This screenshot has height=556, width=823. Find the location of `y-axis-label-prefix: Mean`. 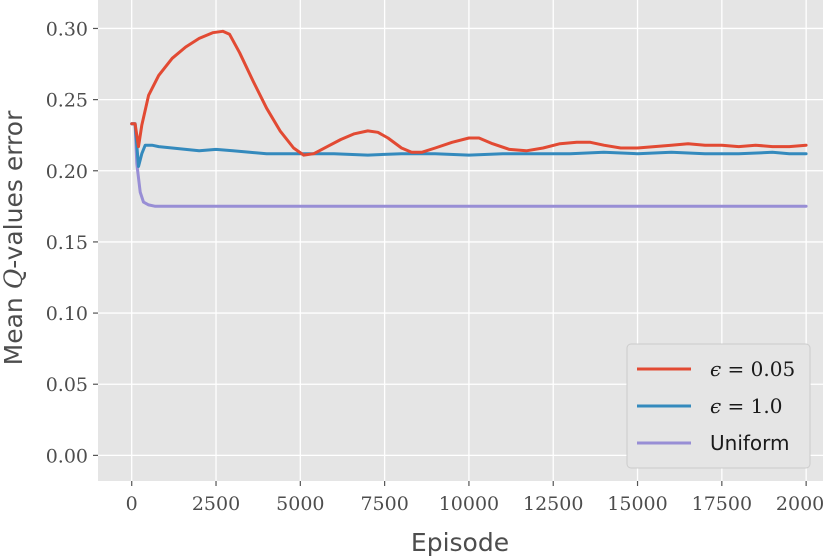

y-axis-label-prefix: Mean is located at coordinates (14, 327).